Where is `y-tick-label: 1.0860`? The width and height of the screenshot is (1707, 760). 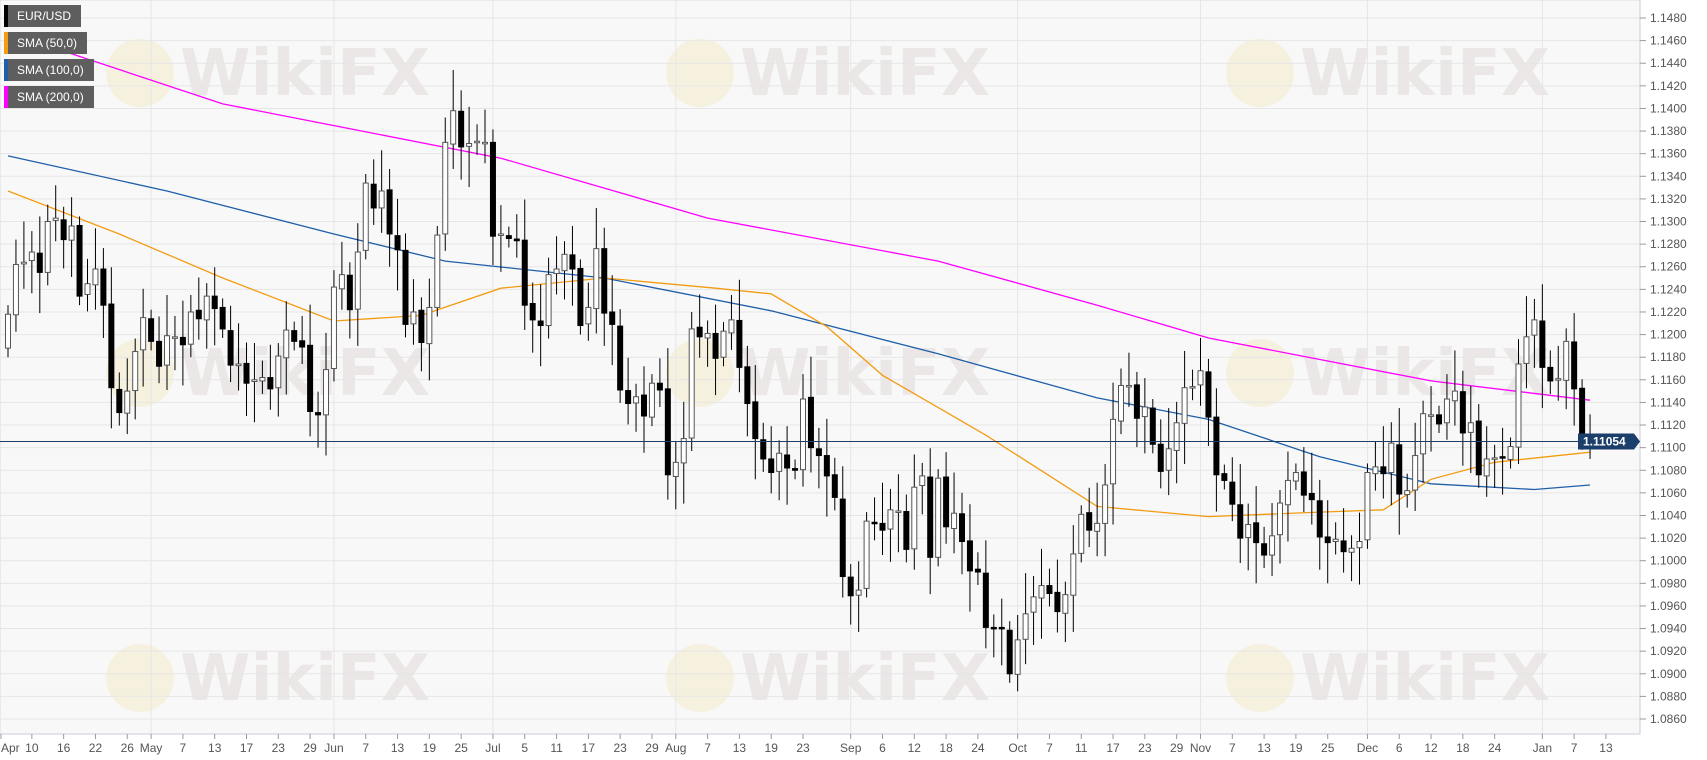
y-tick-label: 1.0860 is located at coordinates (1668, 719).